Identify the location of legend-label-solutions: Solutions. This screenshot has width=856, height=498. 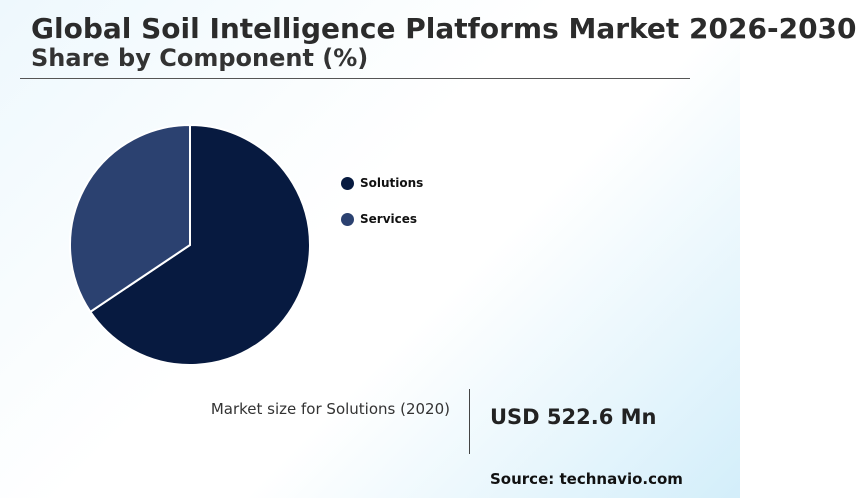
(392, 183).